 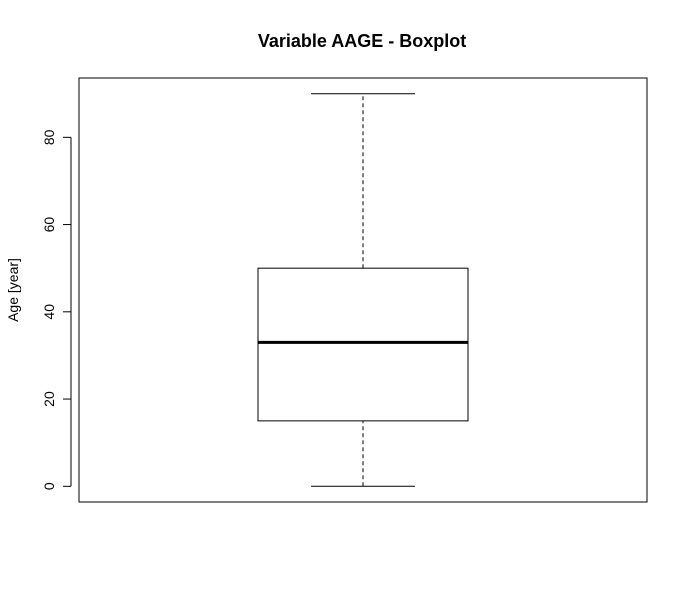 What do you see at coordinates (362, 41) in the screenshot?
I see `chart-title: Variable AAGE - Boxplot` at bounding box center [362, 41].